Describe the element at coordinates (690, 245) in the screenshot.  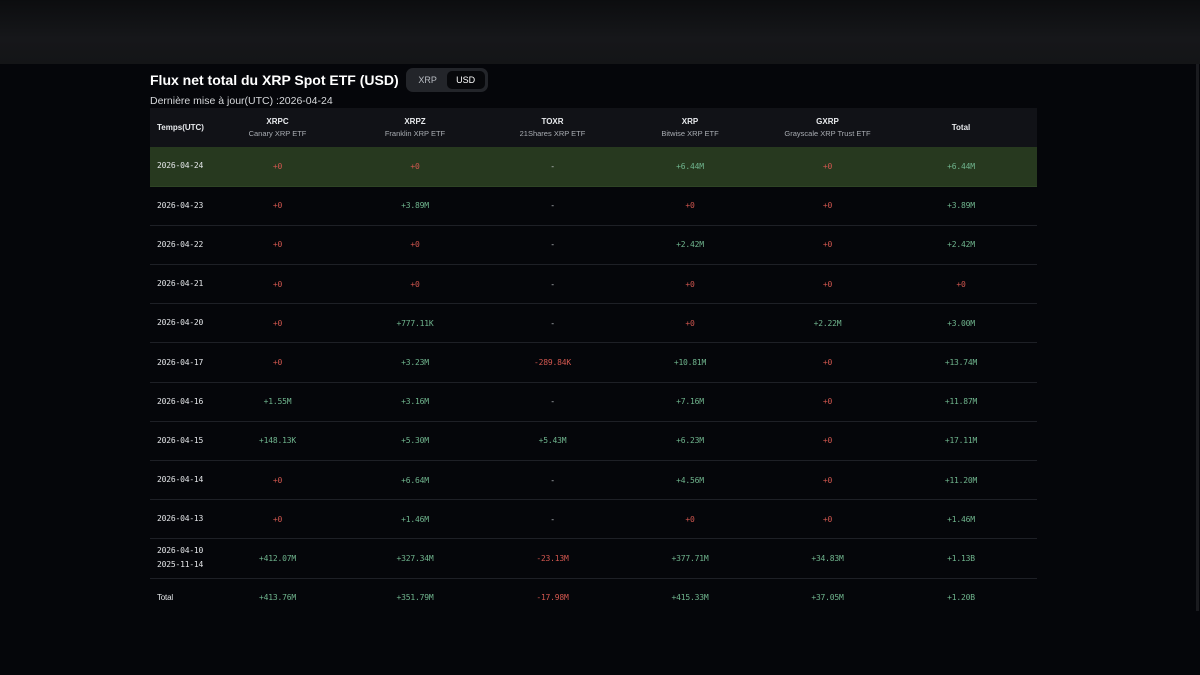
I see `flow-cell-xrp: +2.42M` at that location.